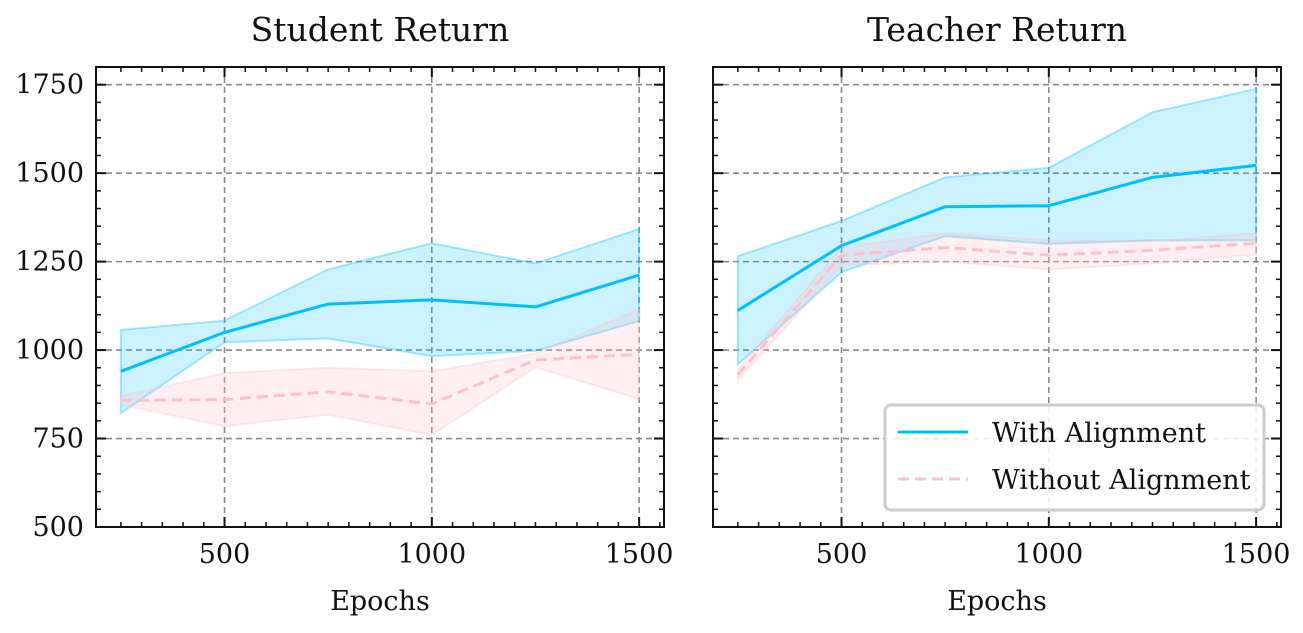  What do you see at coordinates (49, 173) in the screenshot?
I see `y-tick-label: 1500` at bounding box center [49, 173].